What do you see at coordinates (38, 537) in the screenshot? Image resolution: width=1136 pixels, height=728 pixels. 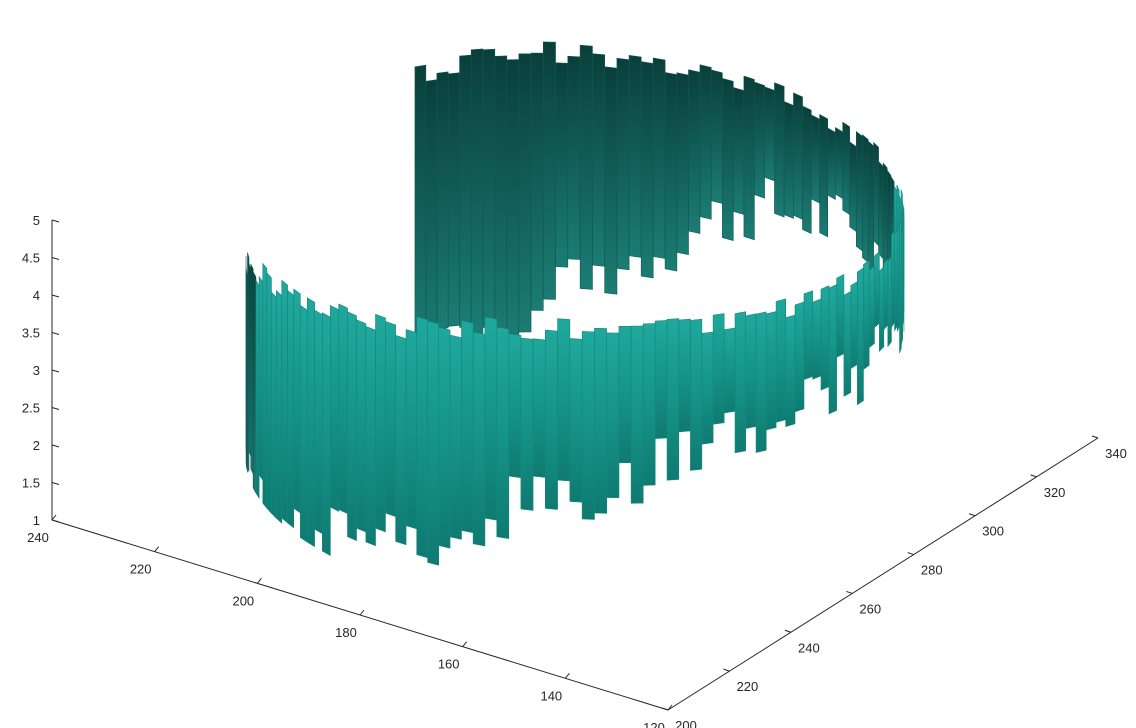 I see `x-tick-label: 240` at bounding box center [38, 537].